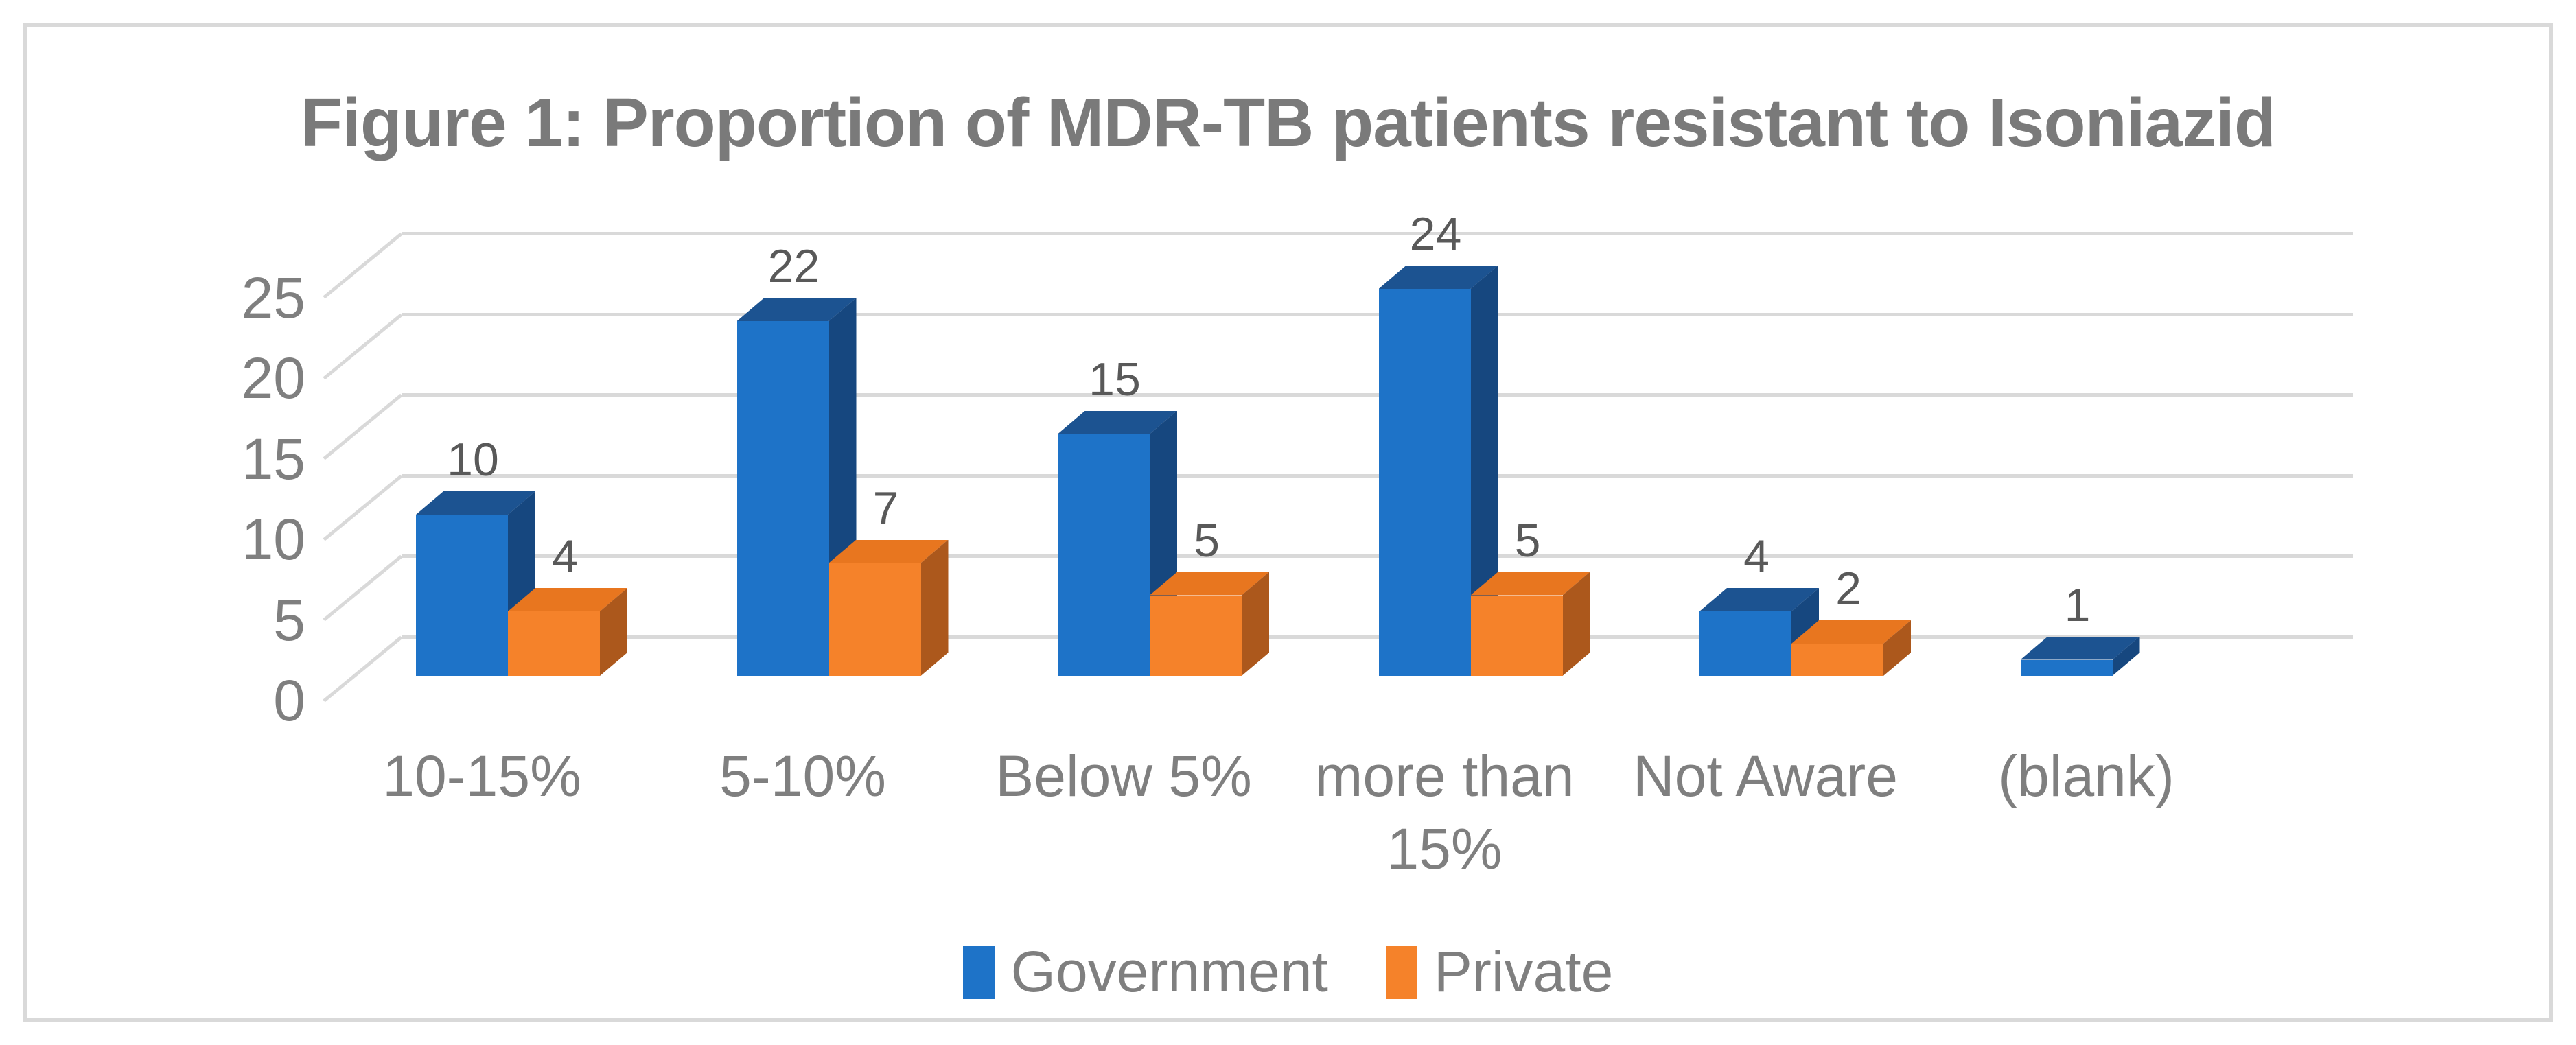 The width and height of the screenshot is (2576, 1045). Describe the element at coordinates (885, 508) in the screenshot. I see `data-label-private-5-10%: 7` at that location.